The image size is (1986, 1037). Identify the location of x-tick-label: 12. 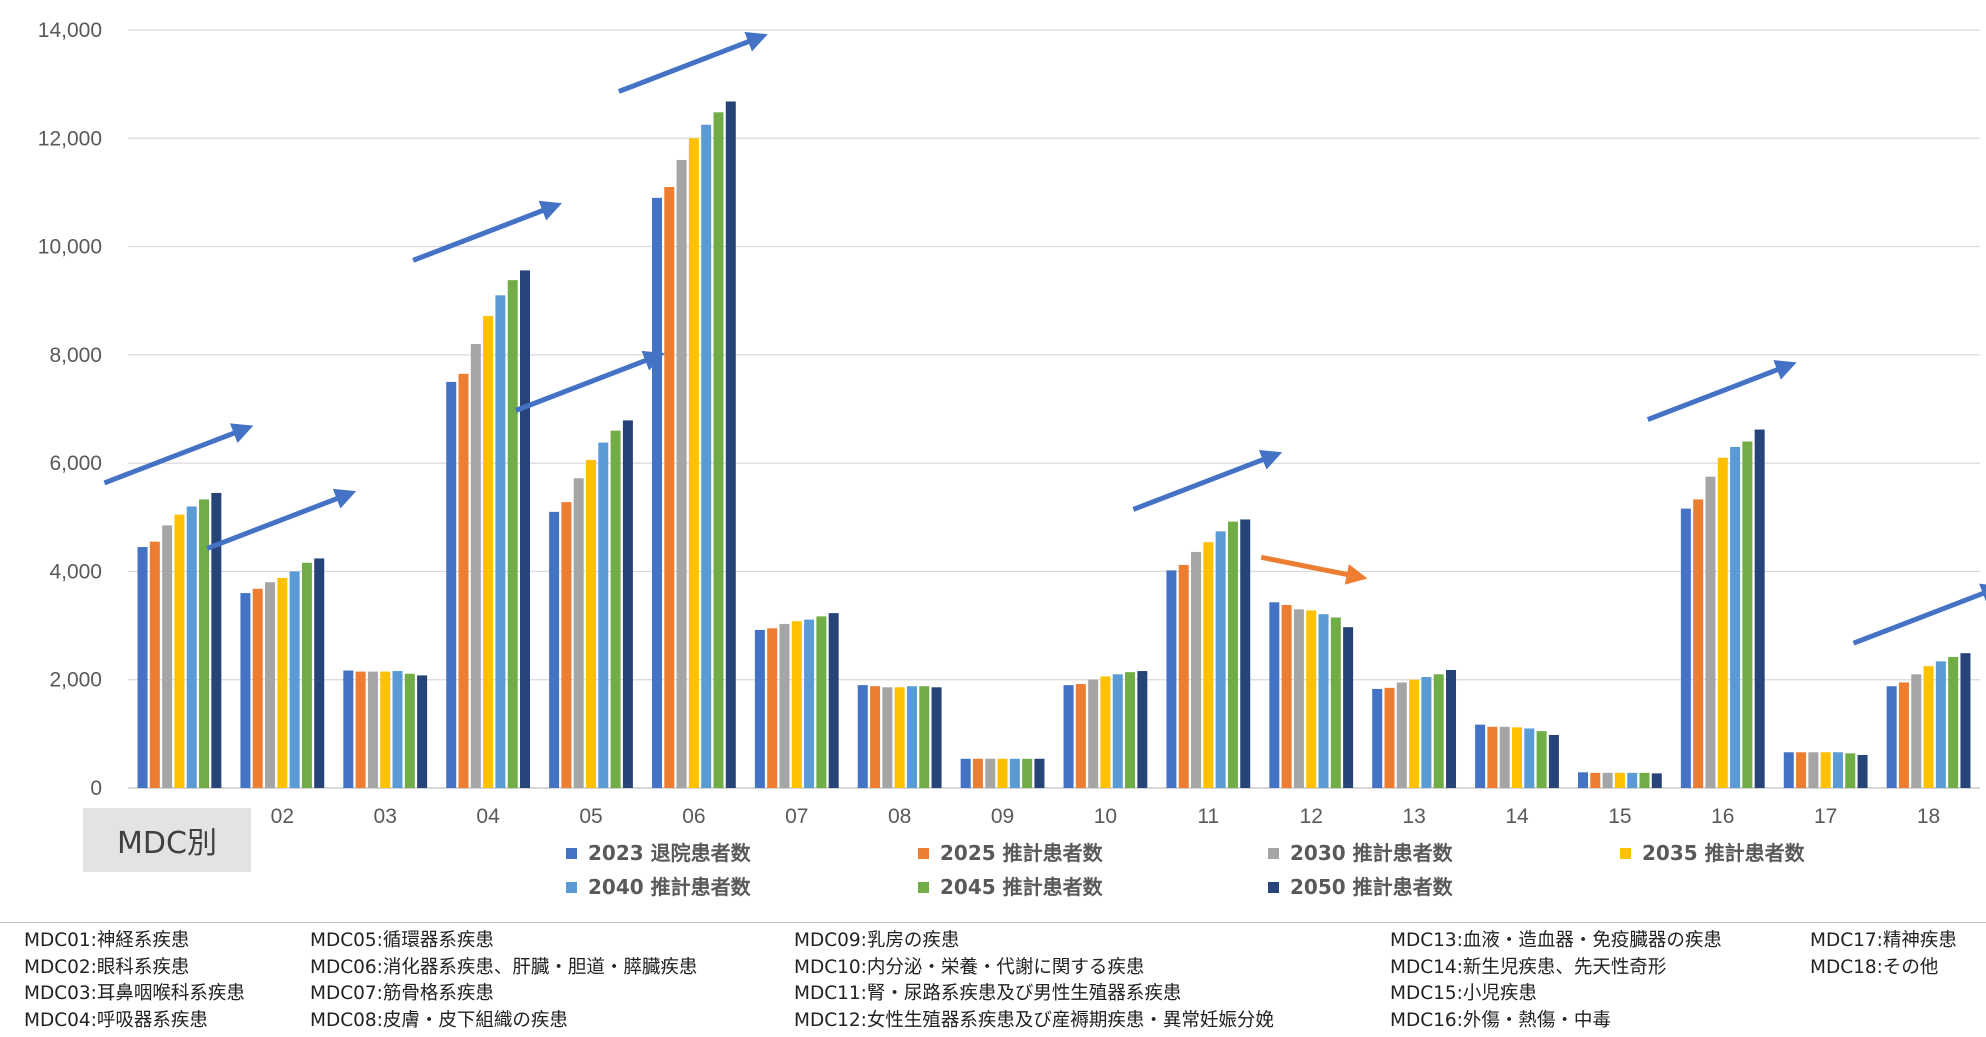
(1311, 816).